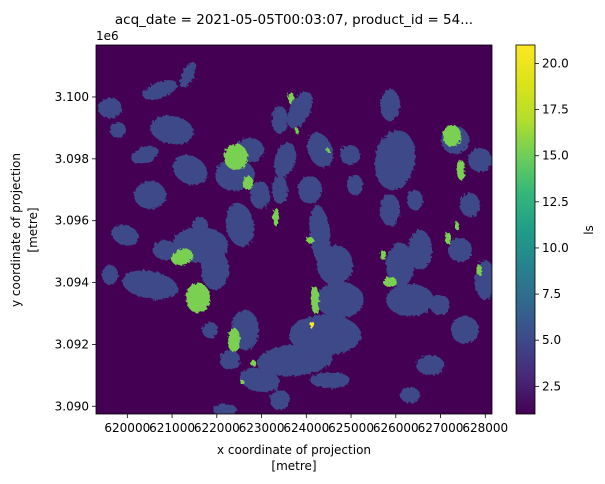  I want to click on colorbar: 2.5 5.0 7.5 10.0 12.5 15.0 17.5 20.0 ls, so click(555, 229).